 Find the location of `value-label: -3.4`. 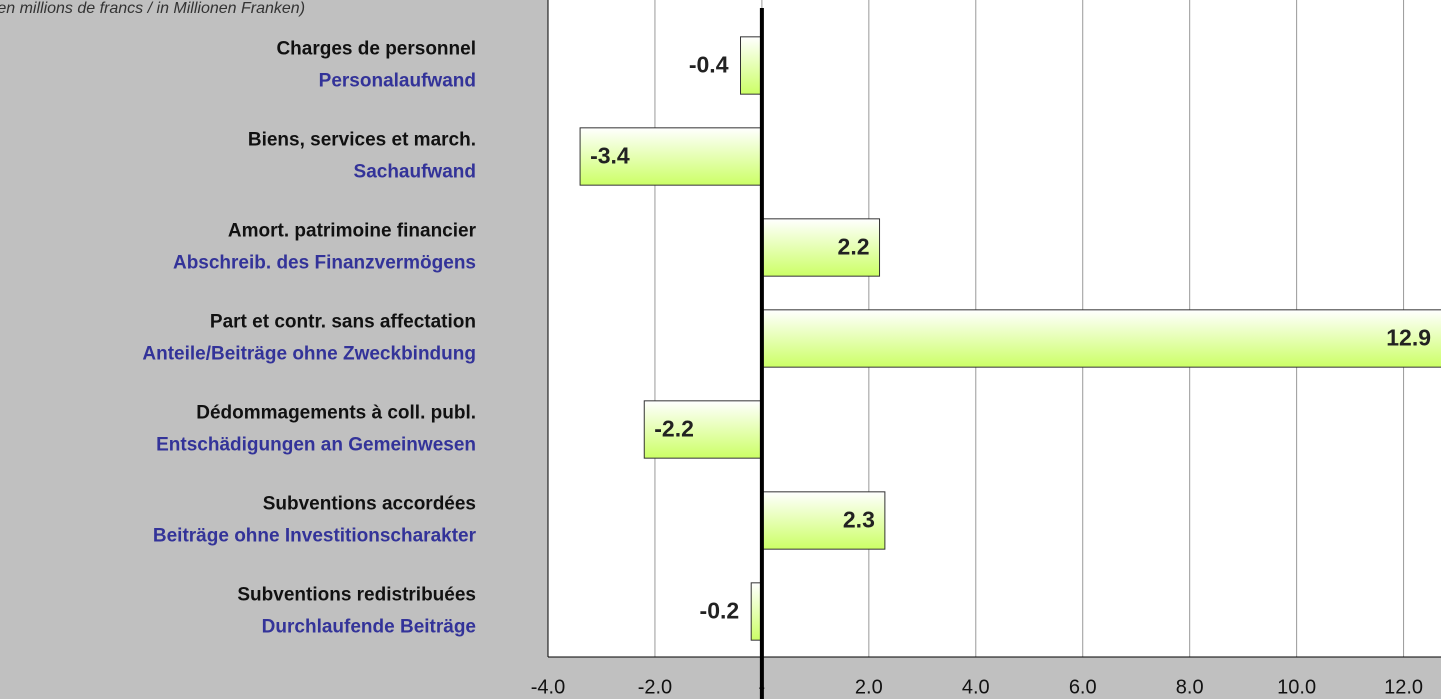

value-label: -3.4 is located at coordinates (610, 156).